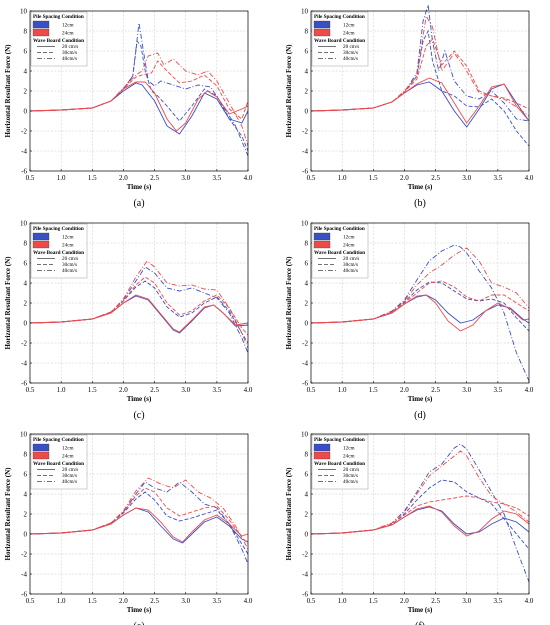 The width and height of the screenshot is (550, 625). Describe the element at coordinates (69, 476) in the screenshot. I see `legend-item-wave: 30cm/s` at that location.